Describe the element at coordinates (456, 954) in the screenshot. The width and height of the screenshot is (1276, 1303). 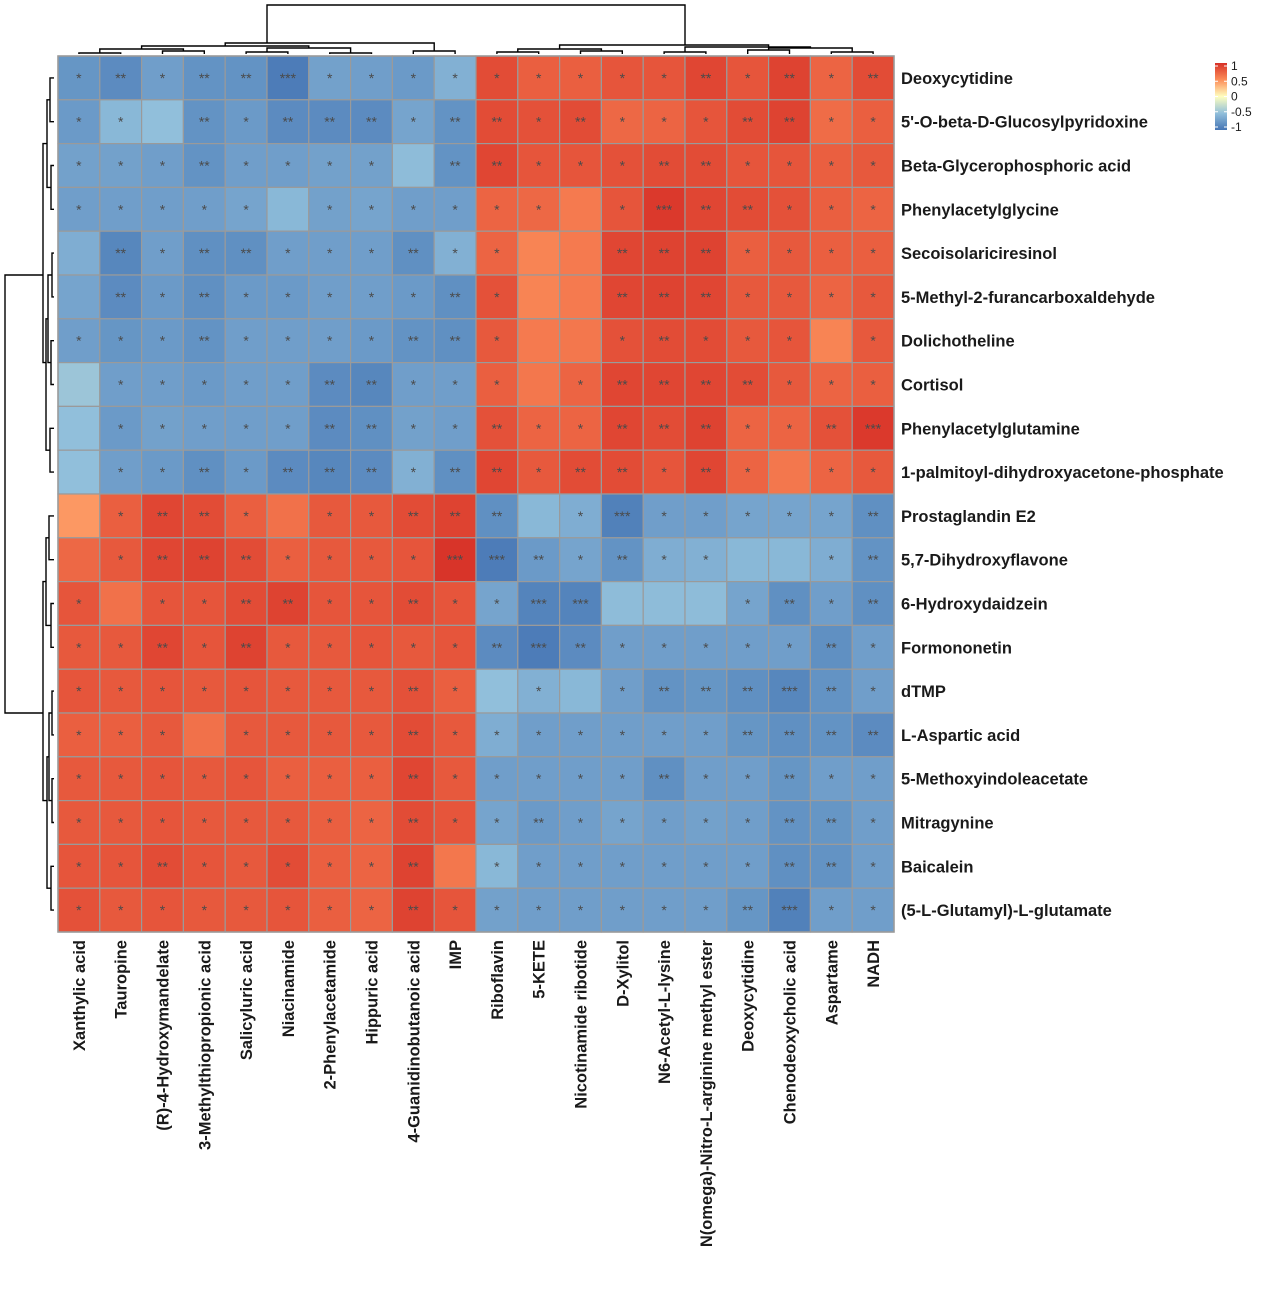
I see `column-label: IMP` at that location.